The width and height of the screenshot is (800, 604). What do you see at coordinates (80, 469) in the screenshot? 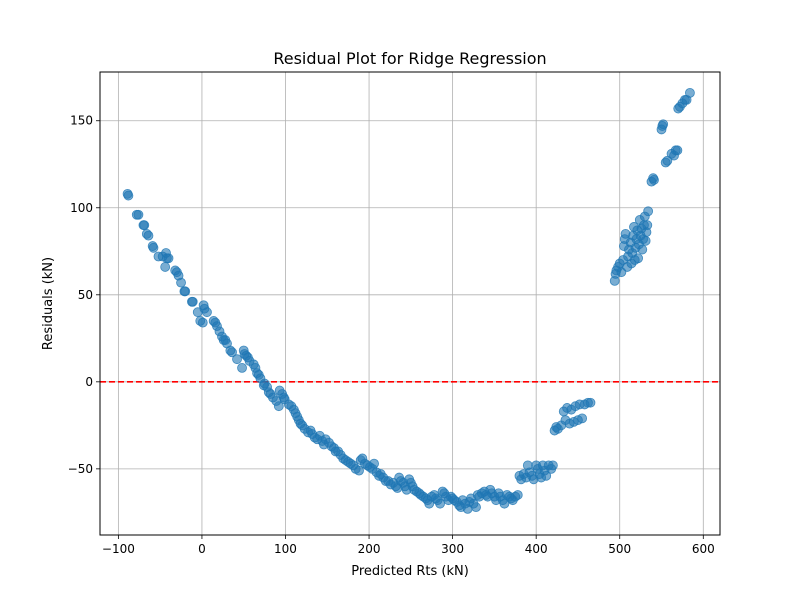
I see `y-tick-label: −50` at bounding box center [80, 469].